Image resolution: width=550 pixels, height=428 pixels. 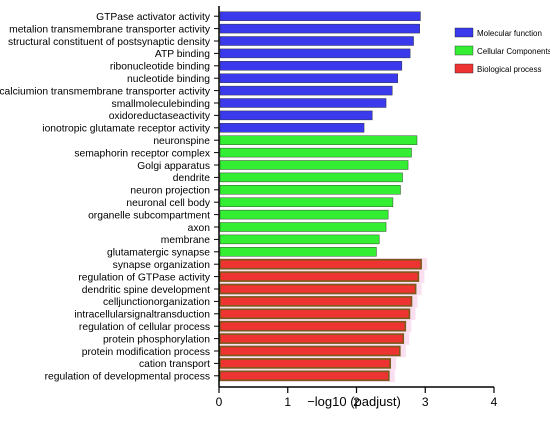 I want to click on legend-label: Molecular function, so click(x=509, y=33).